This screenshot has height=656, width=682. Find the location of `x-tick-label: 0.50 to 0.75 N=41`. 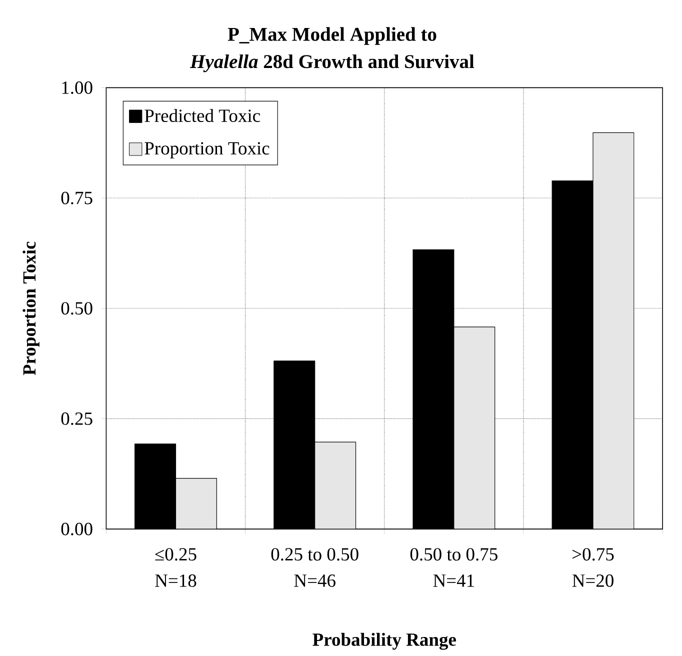

x-tick-label: 0.50 to 0.75 N=41 is located at coordinates (454, 567).